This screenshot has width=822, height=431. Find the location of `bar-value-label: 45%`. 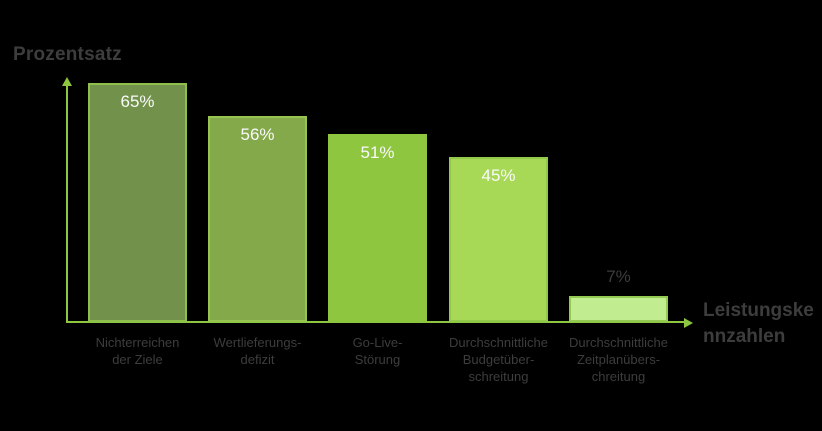

bar-value-label: 45% is located at coordinates (498, 175).